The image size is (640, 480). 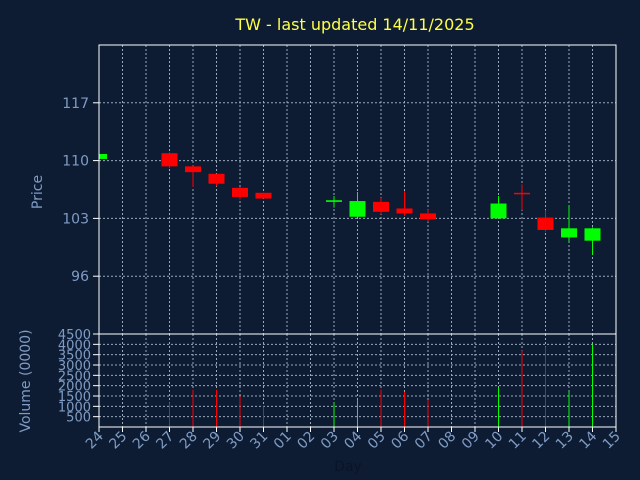 I want to click on volume-tick-label: 1500, so click(x=74, y=397).